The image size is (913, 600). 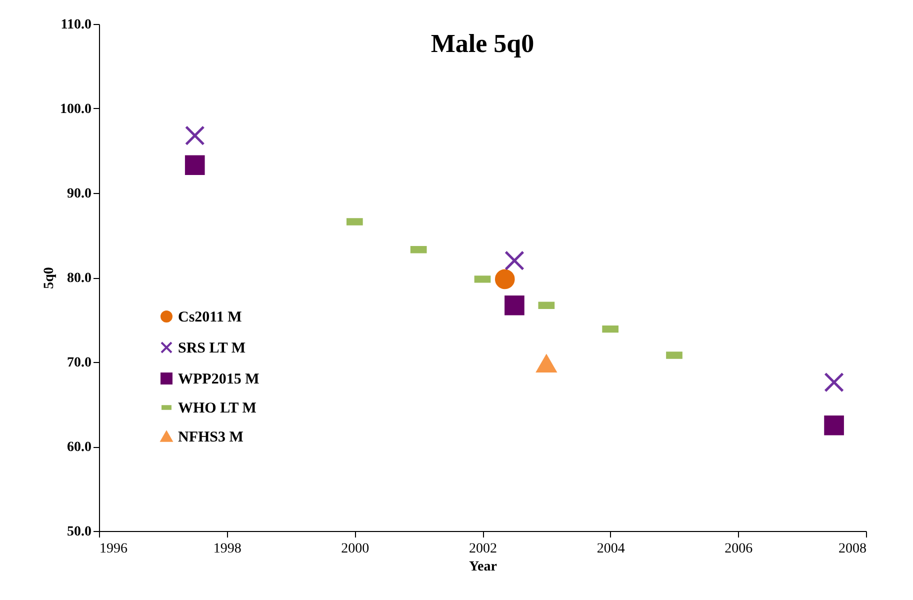 I want to click on y-tick-label: 110.0, so click(x=76, y=25).